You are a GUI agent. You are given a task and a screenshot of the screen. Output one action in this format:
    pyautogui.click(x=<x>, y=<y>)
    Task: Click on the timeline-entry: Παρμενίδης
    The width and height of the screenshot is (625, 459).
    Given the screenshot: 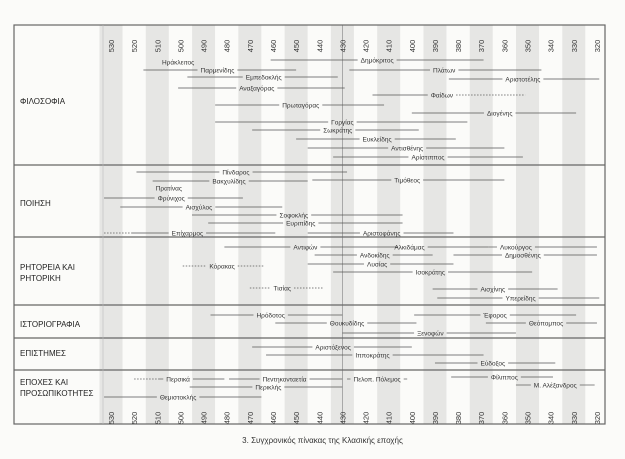 What is the action you would take?
    pyautogui.click(x=220, y=71)
    